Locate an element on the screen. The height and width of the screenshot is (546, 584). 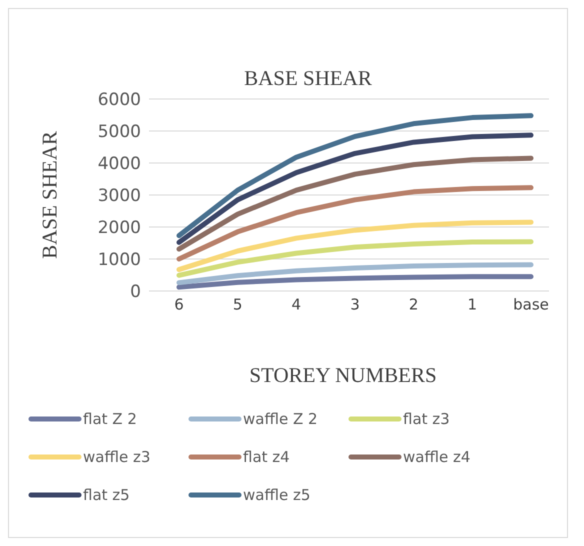
y-tick-label: 0 is located at coordinates (135, 292).